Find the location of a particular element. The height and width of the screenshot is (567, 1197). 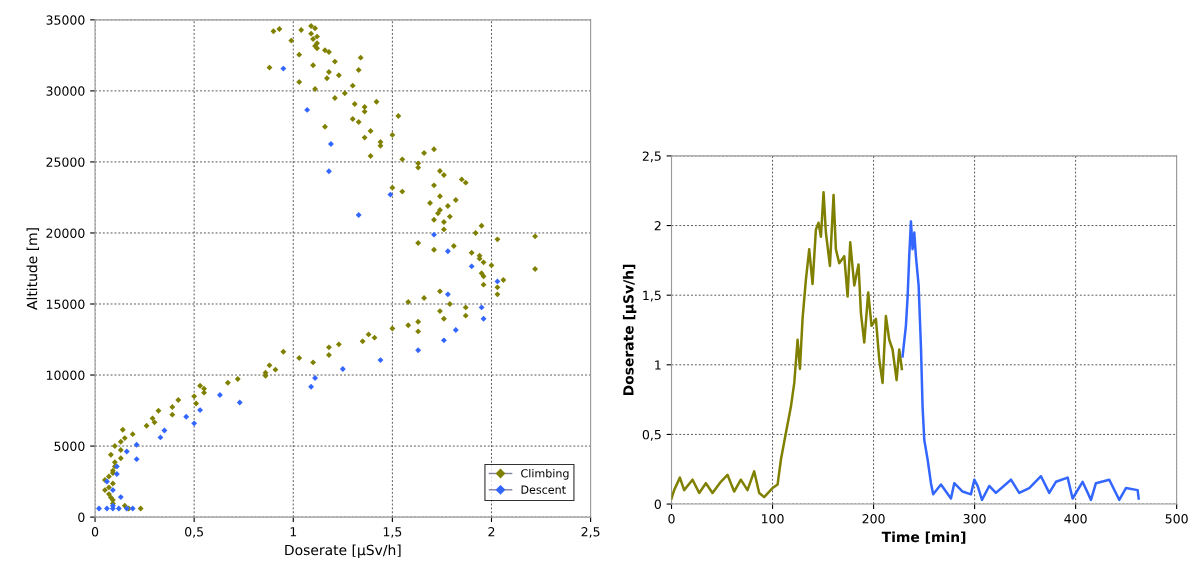

y-tick-label: 0 is located at coordinates (657, 504).